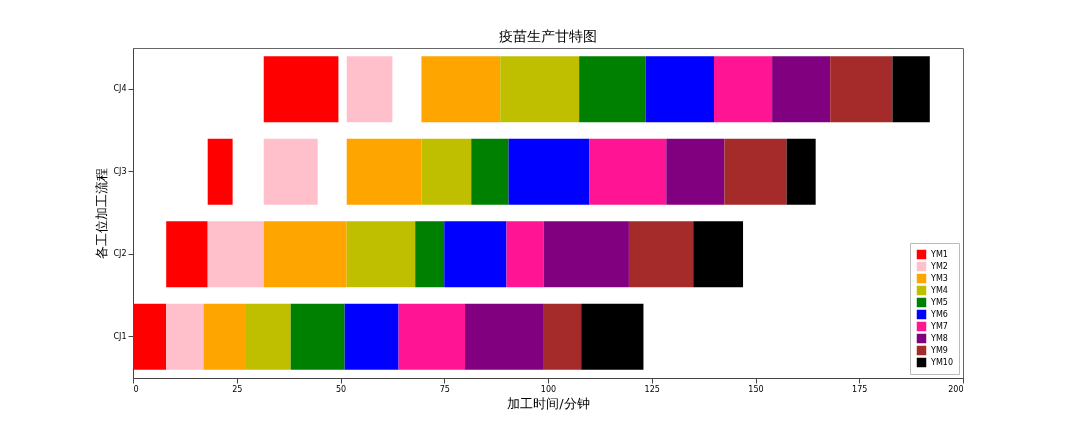  I want to click on chart-title: 疫苗生产甘特图, so click(548, 36).